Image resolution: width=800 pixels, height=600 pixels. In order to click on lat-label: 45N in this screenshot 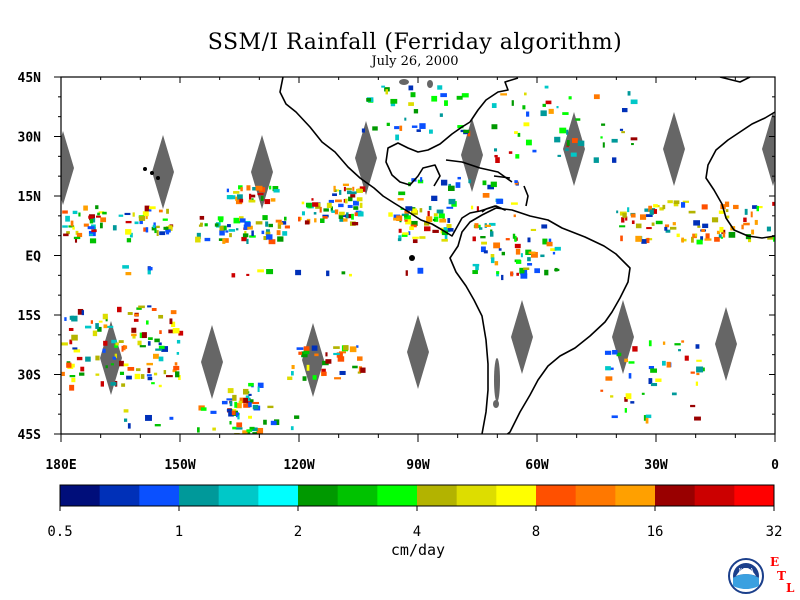, I will do `click(30, 78)`.